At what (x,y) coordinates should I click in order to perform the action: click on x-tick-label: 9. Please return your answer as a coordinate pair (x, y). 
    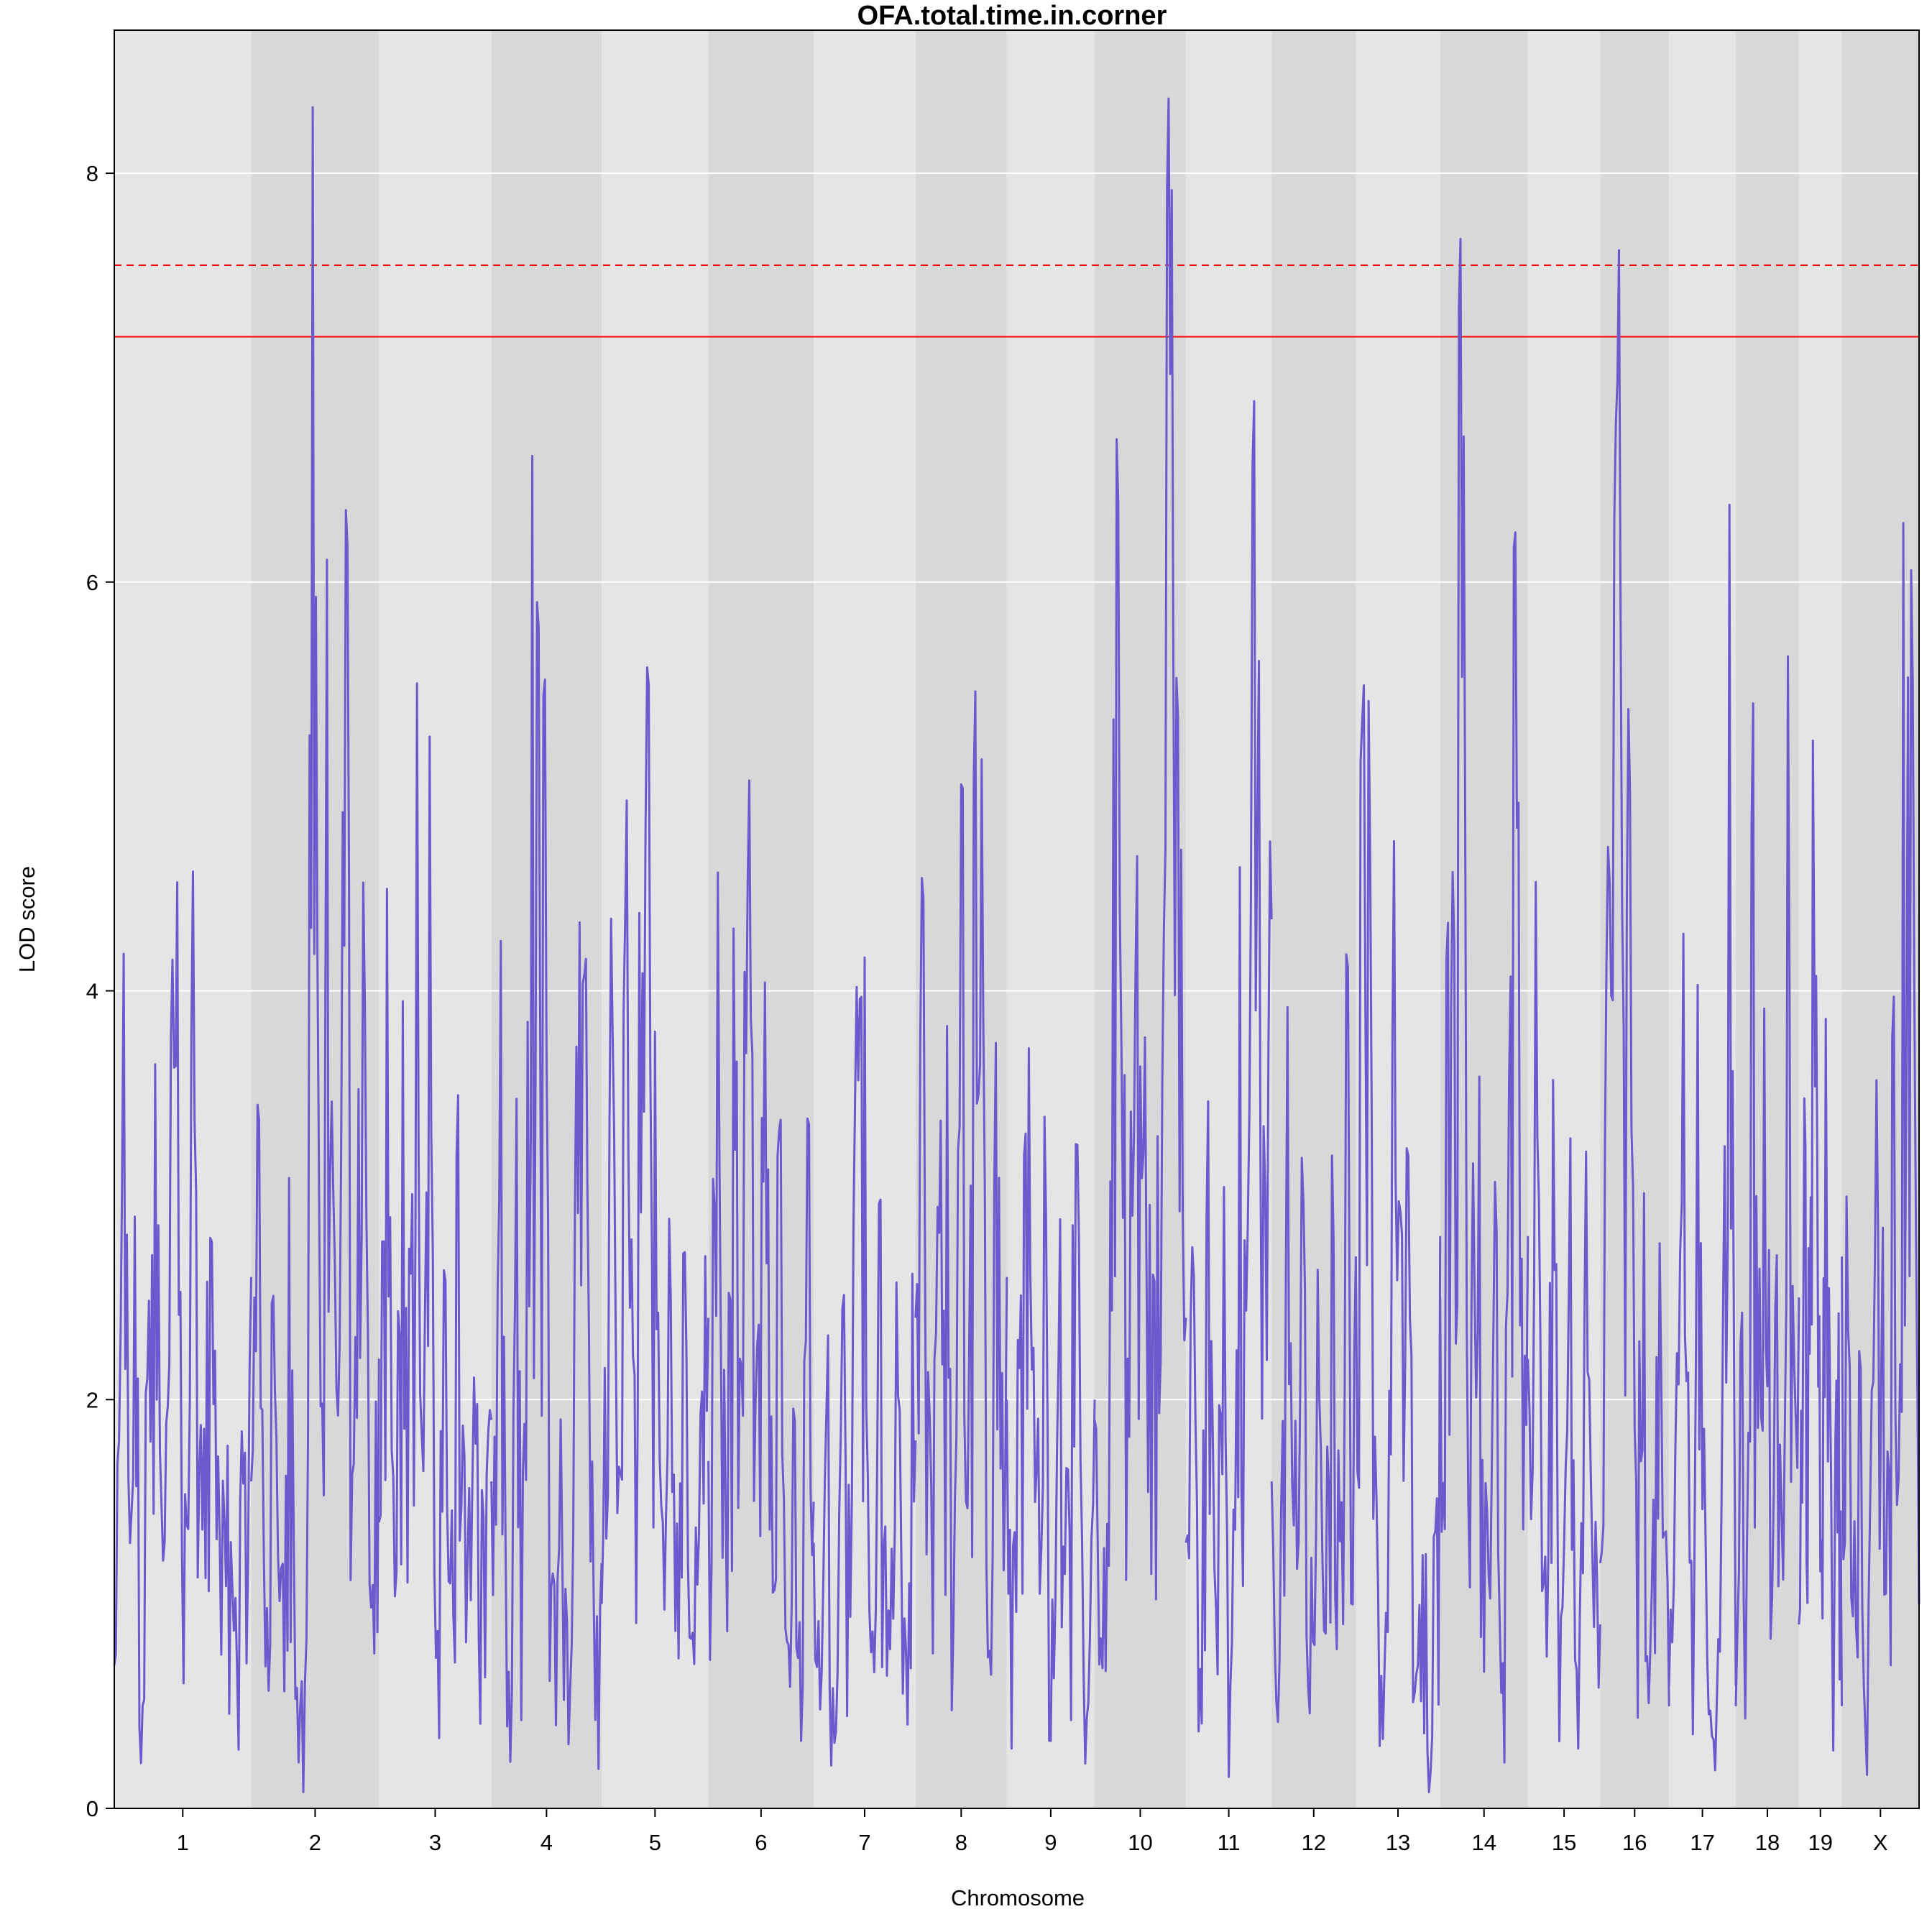
    Looking at the image, I should click on (1050, 1842).